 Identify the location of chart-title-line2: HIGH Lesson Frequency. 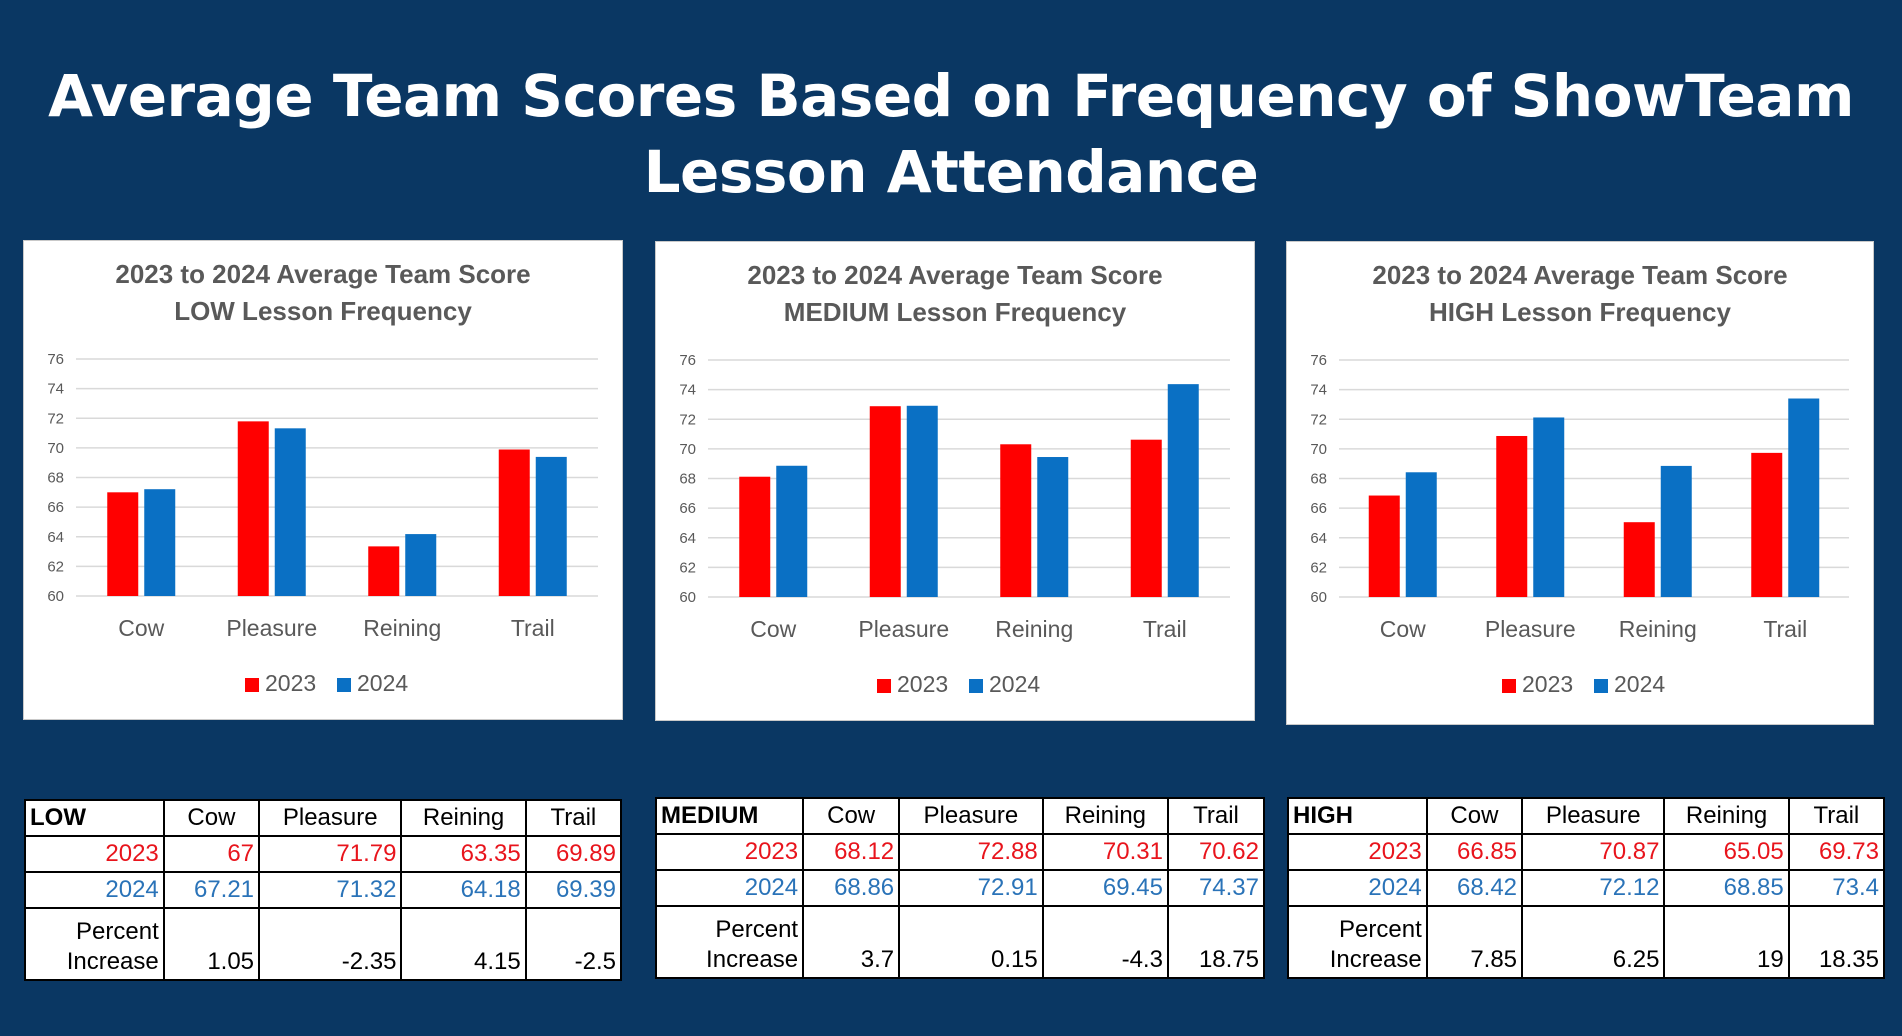
(1580, 312).